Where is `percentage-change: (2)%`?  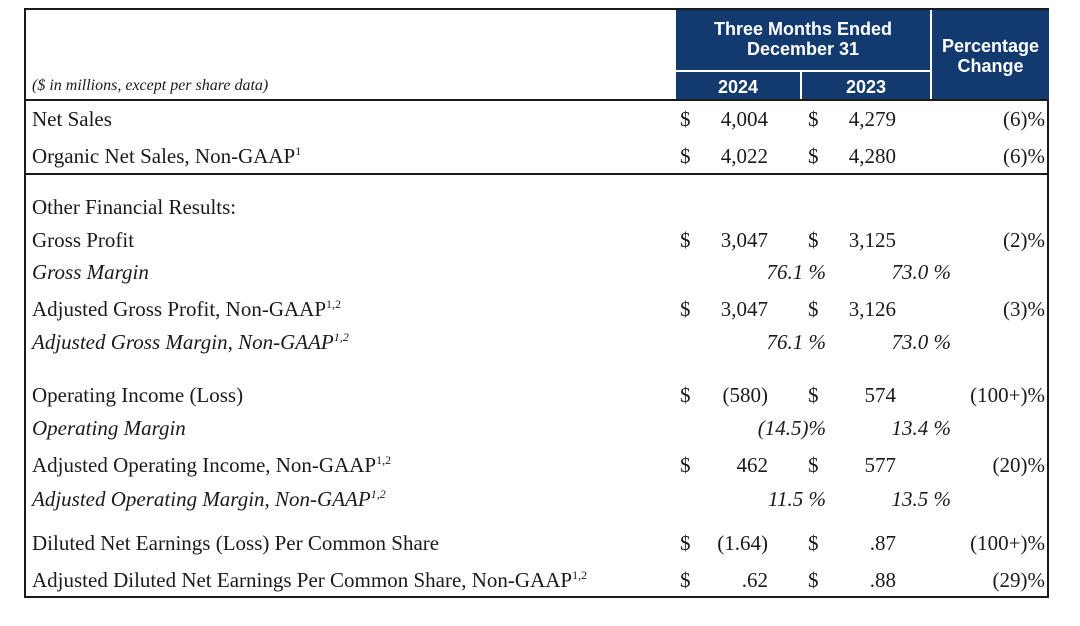 percentage-change: (2)% is located at coordinates (1024, 240).